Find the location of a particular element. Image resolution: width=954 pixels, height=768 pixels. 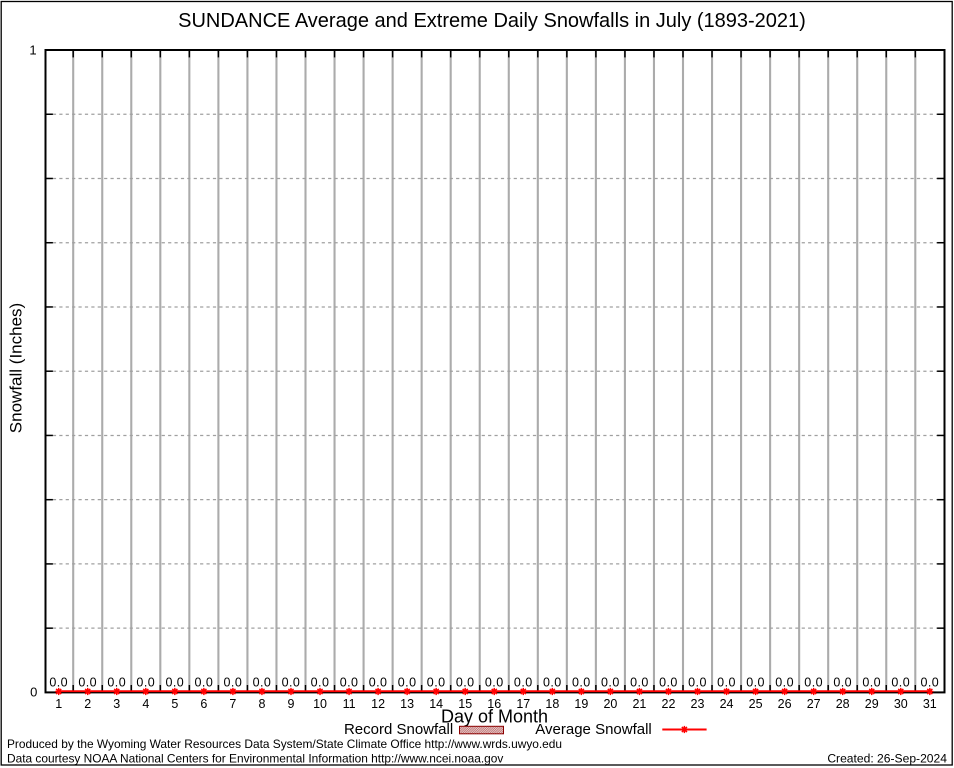

svg-text: 9 is located at coordinates (291, 704).